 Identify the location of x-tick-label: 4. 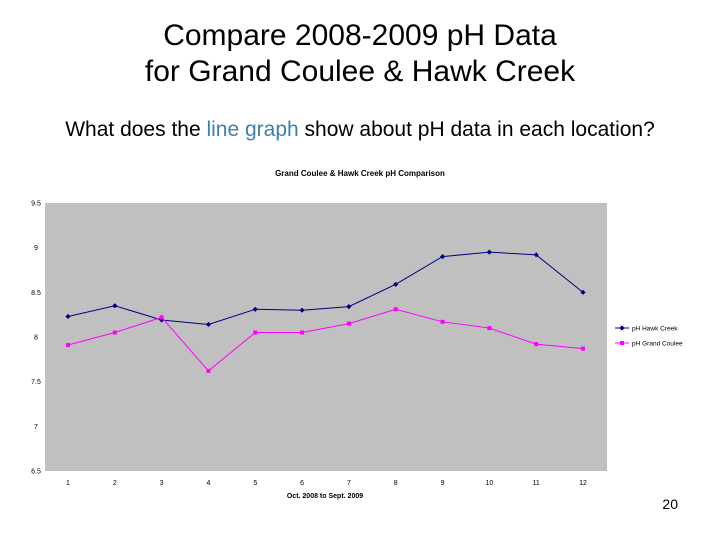
(209, 483).